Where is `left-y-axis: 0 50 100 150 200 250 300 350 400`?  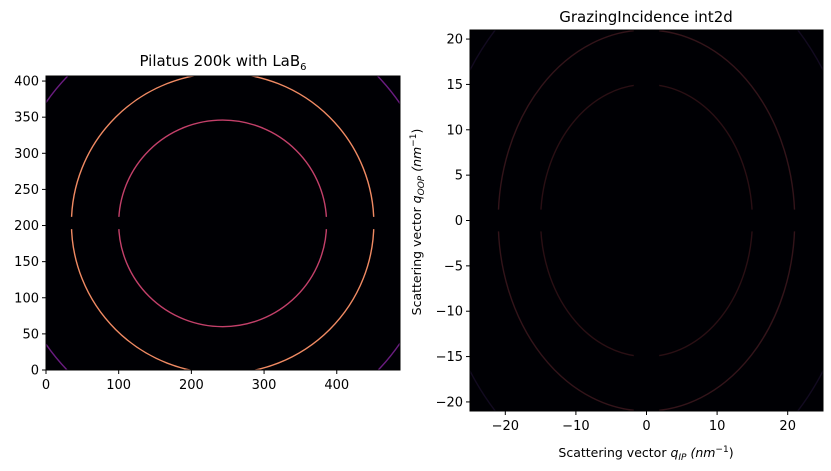
left-y-axis: 0 50 100 150 200 250 300 350 400 is located at coordinates (30, 227).